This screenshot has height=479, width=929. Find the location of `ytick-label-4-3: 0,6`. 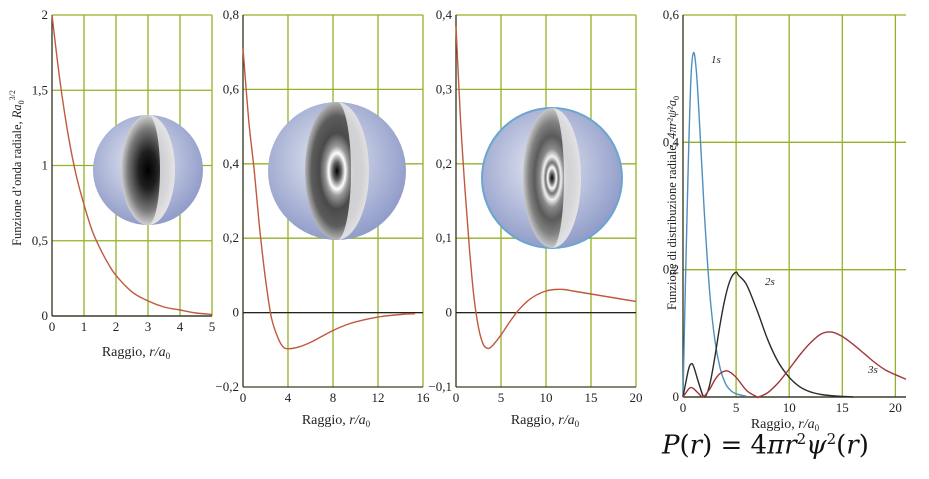

ytick-label-4-3: 0,6 is located at coordinates (671, 14).